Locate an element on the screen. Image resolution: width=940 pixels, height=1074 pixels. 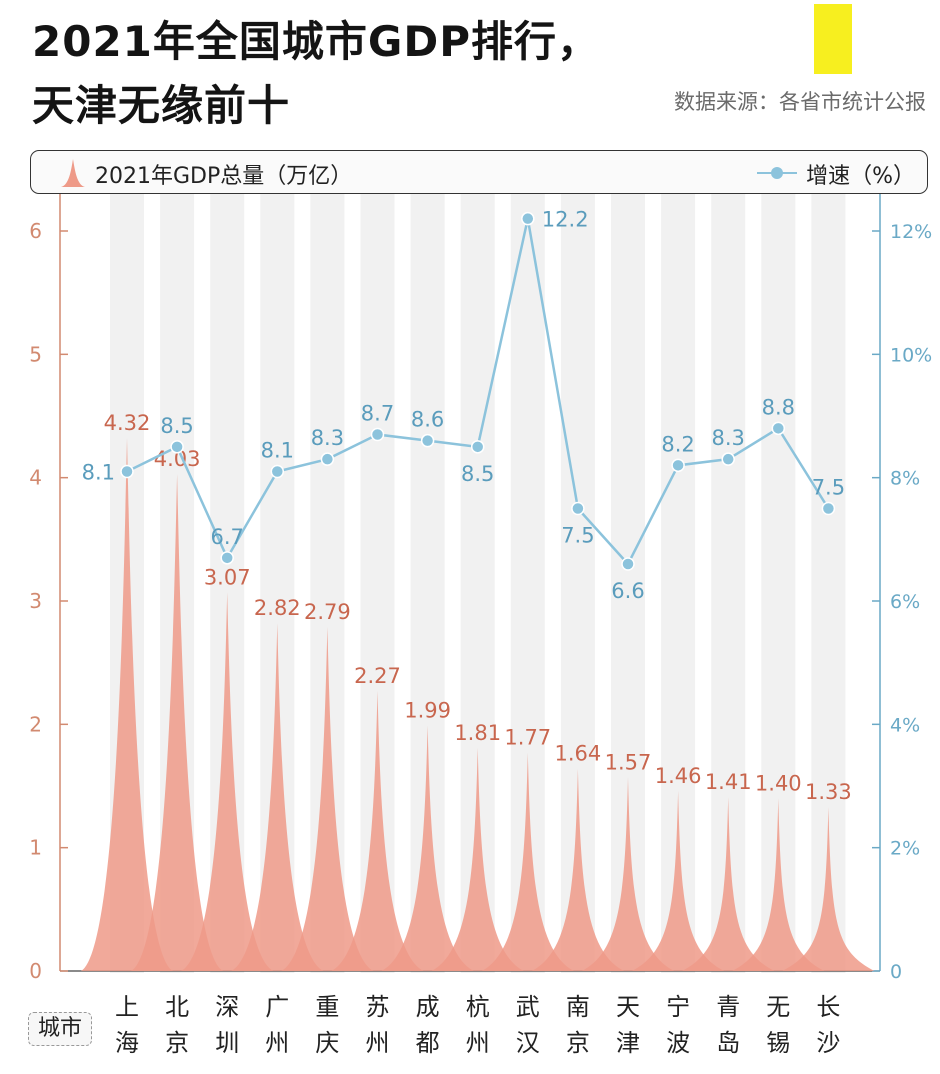
category-label: 都 is located at coordinates (428, 1043).